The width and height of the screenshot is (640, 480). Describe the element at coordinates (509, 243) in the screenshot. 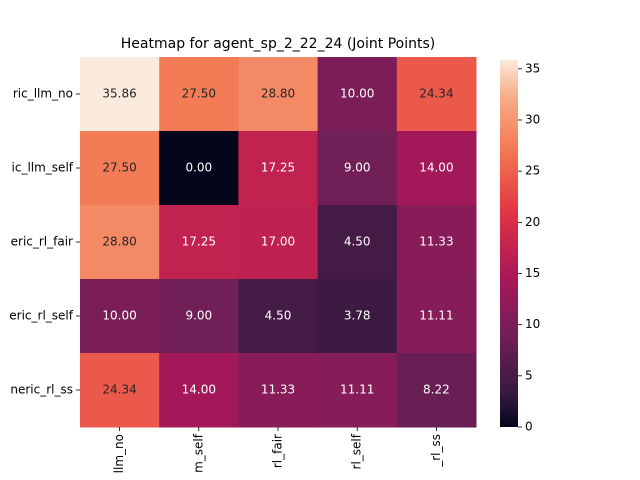

I see `colorbar` at that location.